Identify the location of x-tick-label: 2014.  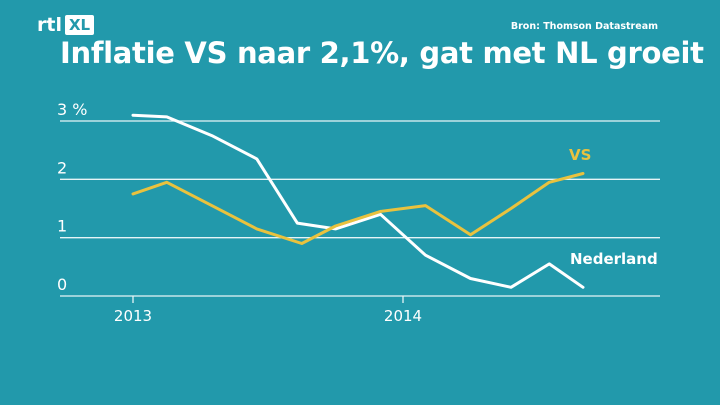
(403, 316).